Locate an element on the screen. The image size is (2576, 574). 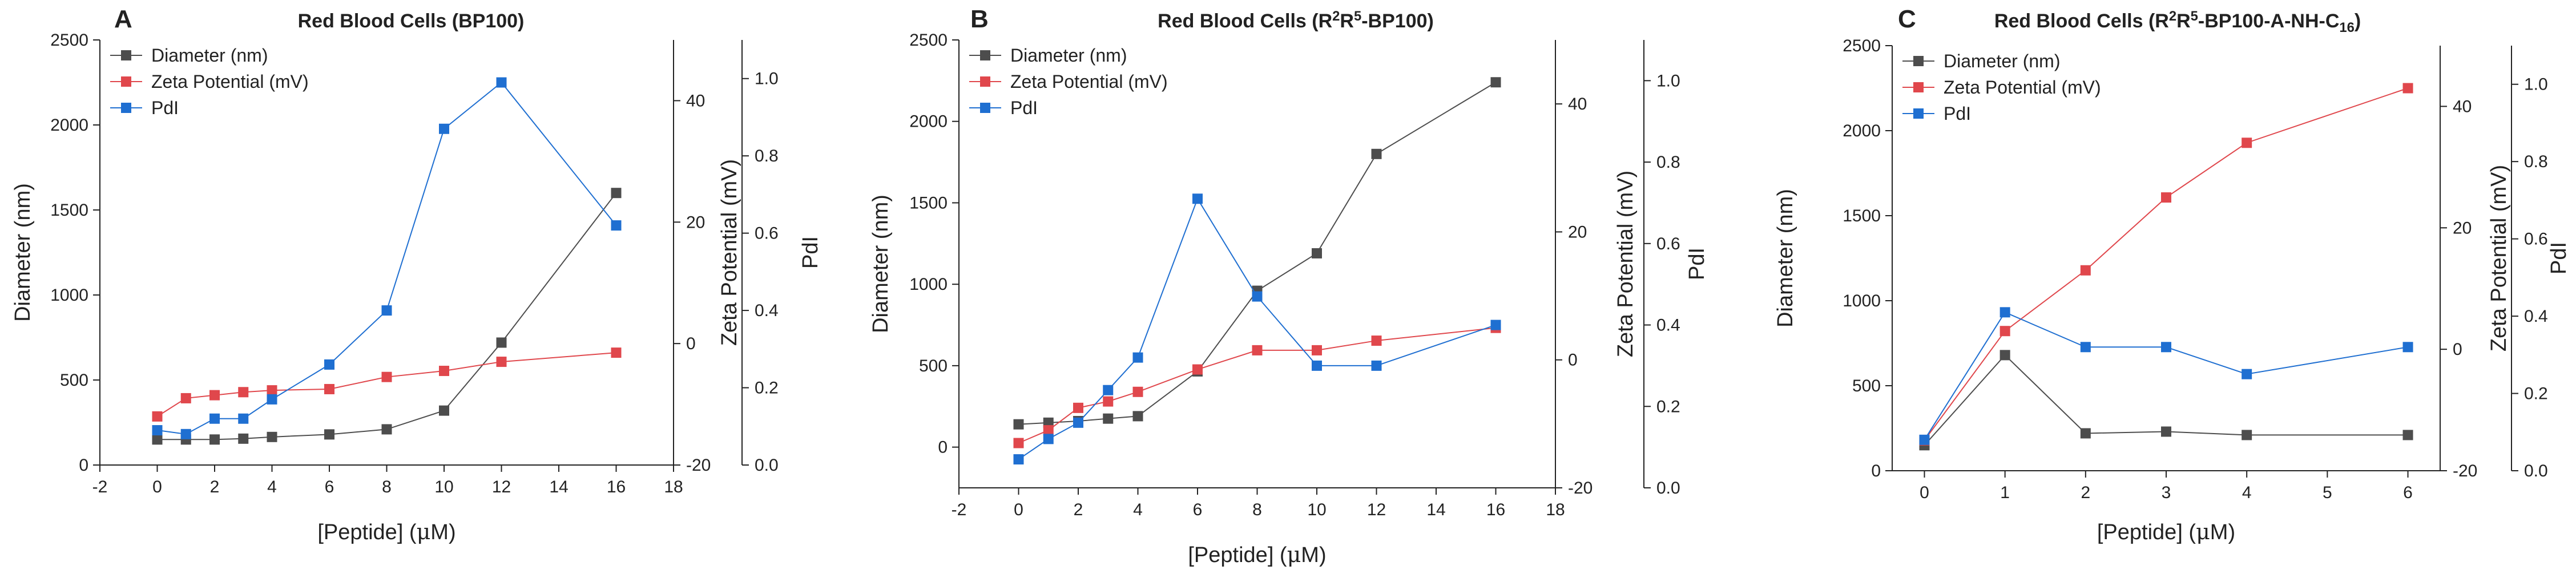
panel-letter: B is located at coordinates (980, 19).